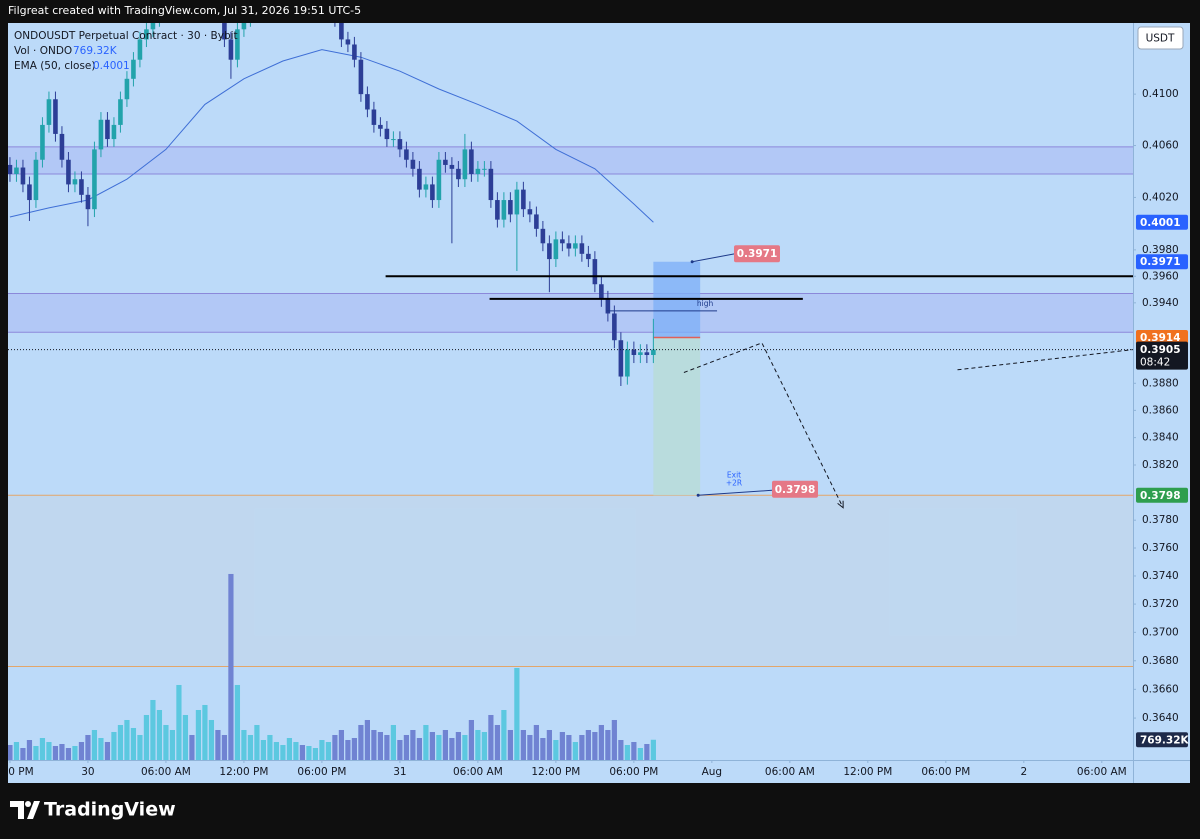 The width and height of the screenshot is (1200, 839). I want to click on x-tick-label: 2, so click(1023, 772).